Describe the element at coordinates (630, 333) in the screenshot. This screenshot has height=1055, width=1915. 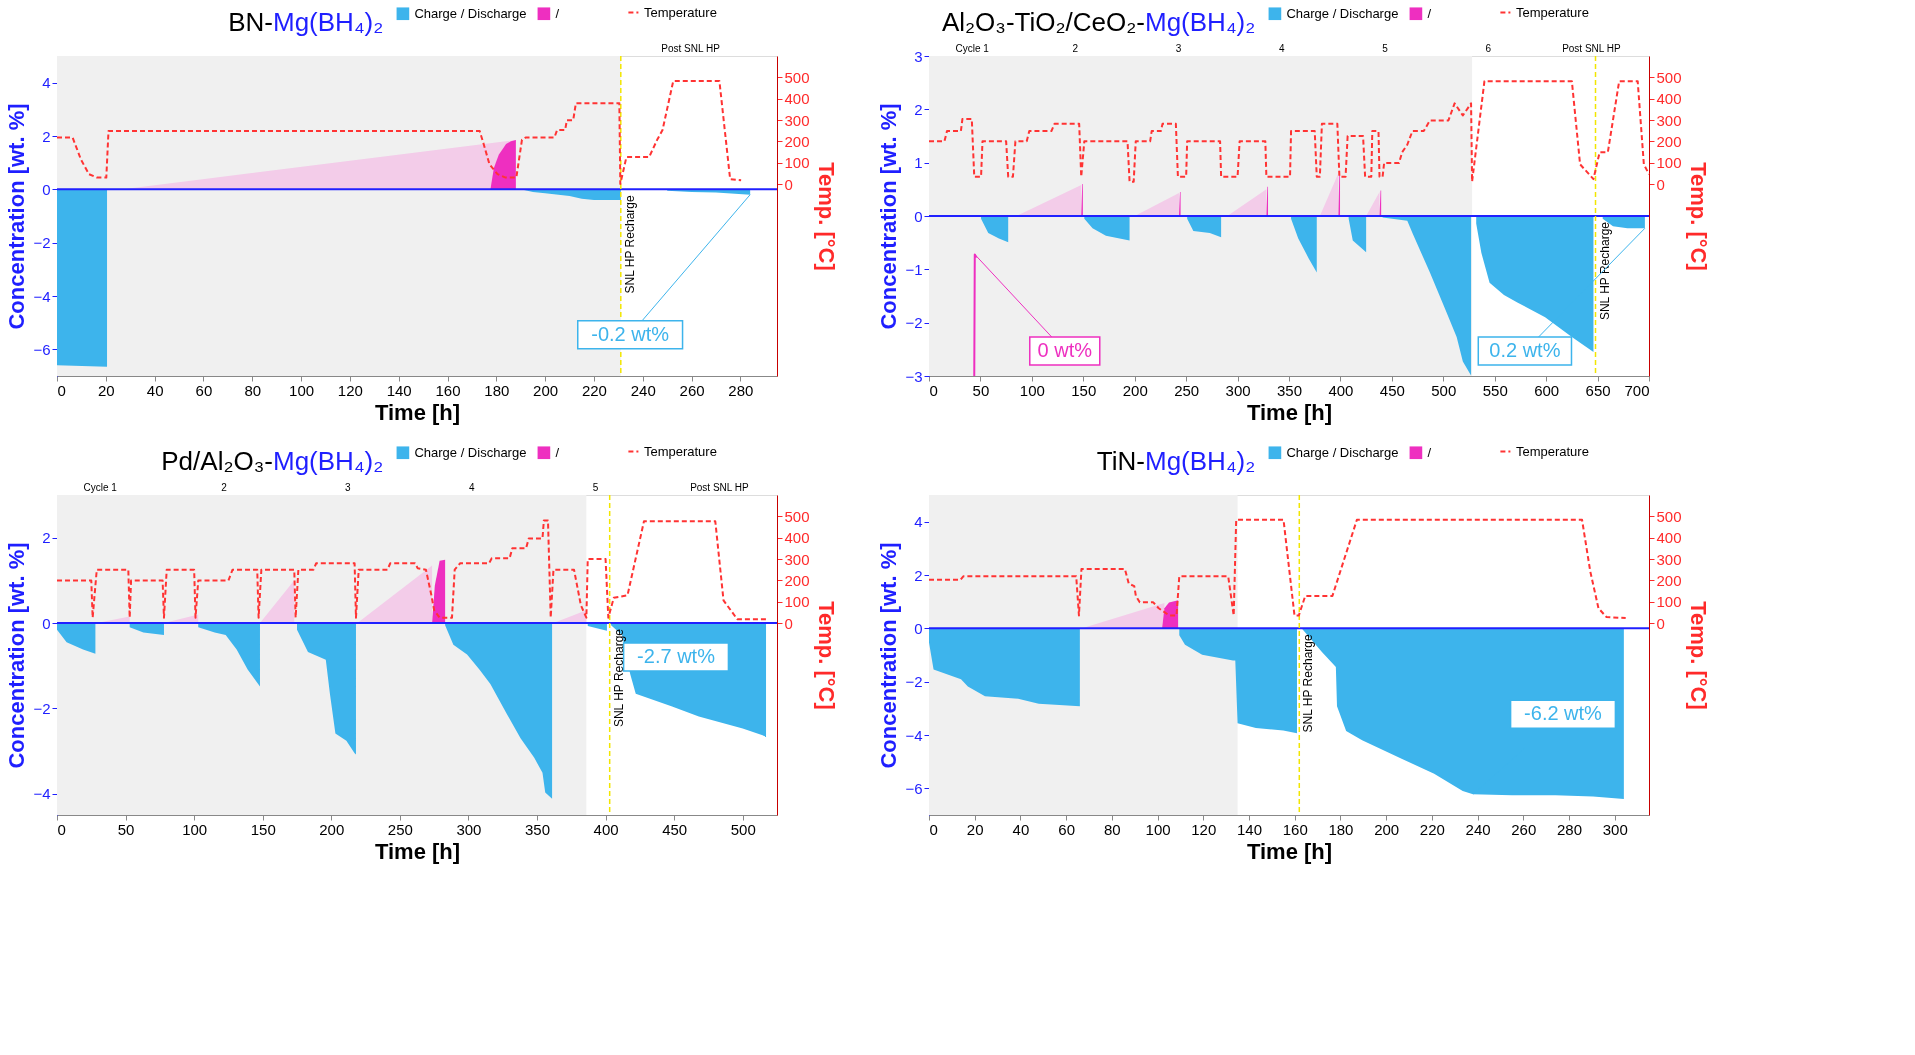
I see `annotation: -0.2 wt%` at that location.